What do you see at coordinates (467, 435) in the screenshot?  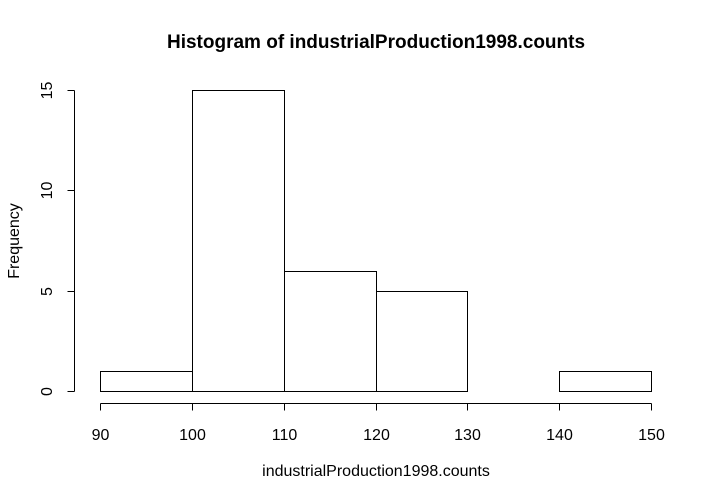 I see `x-tick-label: 130` at bounding box center [467, 435].